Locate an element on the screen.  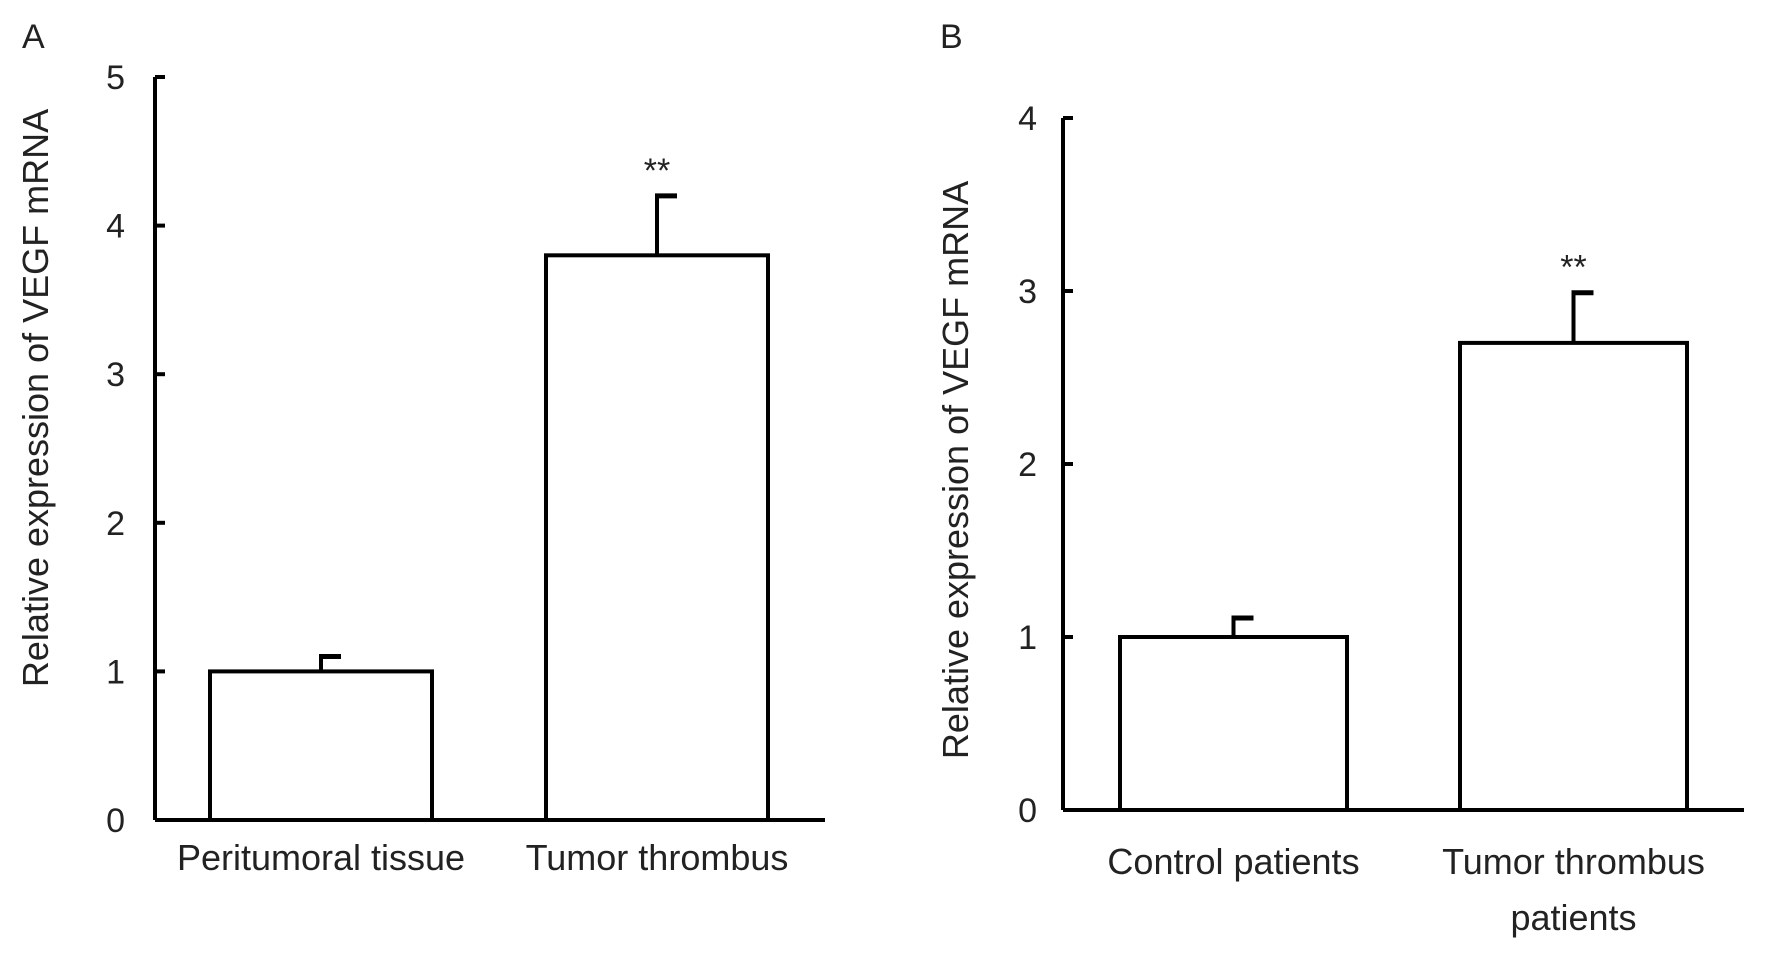
panel-a-letter: A is located at coordinates (33, 37).